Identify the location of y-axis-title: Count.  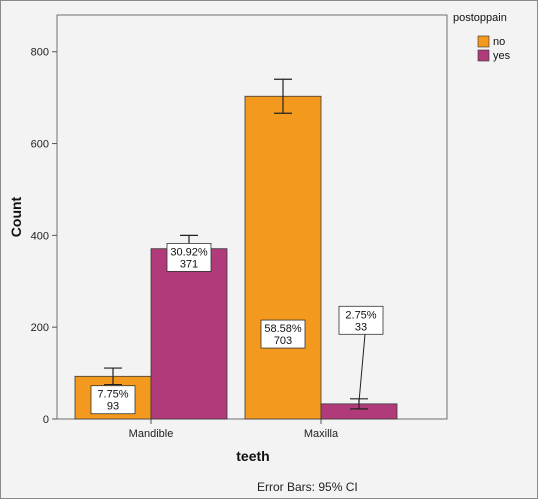
(16, 216).